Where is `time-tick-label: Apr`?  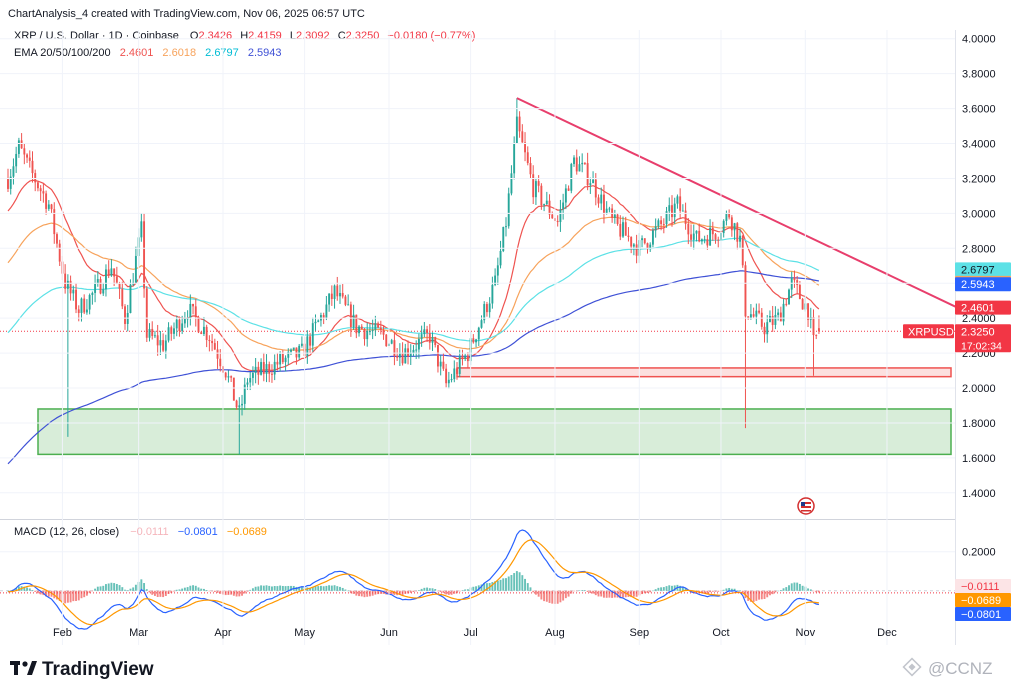 time-tick-label: Apr is located at coordinates (222, 633).